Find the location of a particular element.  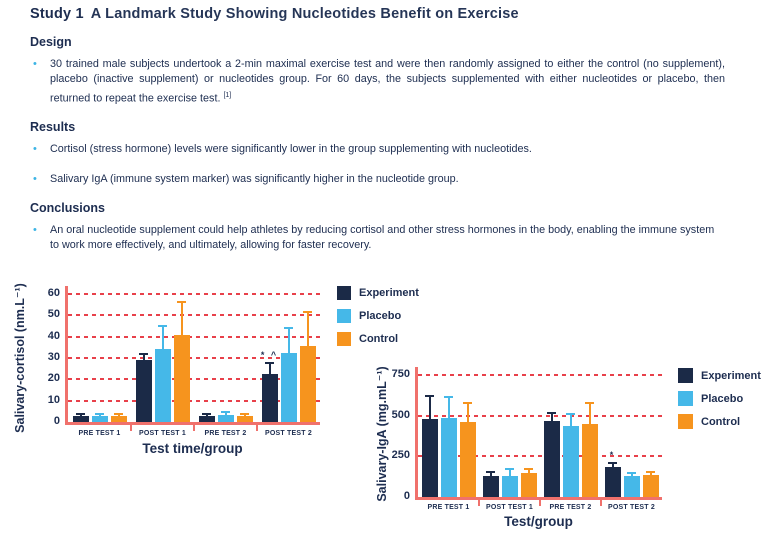

significance-marker: * ^ is located at coordinates (269, 355).